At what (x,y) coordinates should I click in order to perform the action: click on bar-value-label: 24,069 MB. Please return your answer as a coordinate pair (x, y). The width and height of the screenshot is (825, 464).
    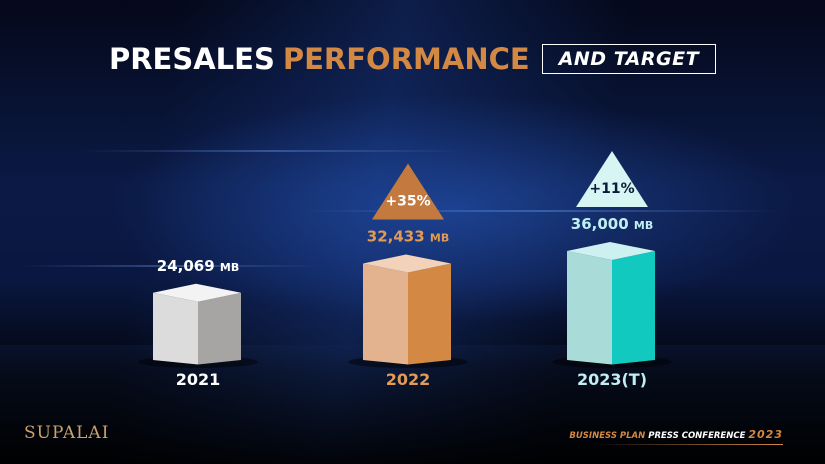
    Looking at the image, I should click on (198, 266).